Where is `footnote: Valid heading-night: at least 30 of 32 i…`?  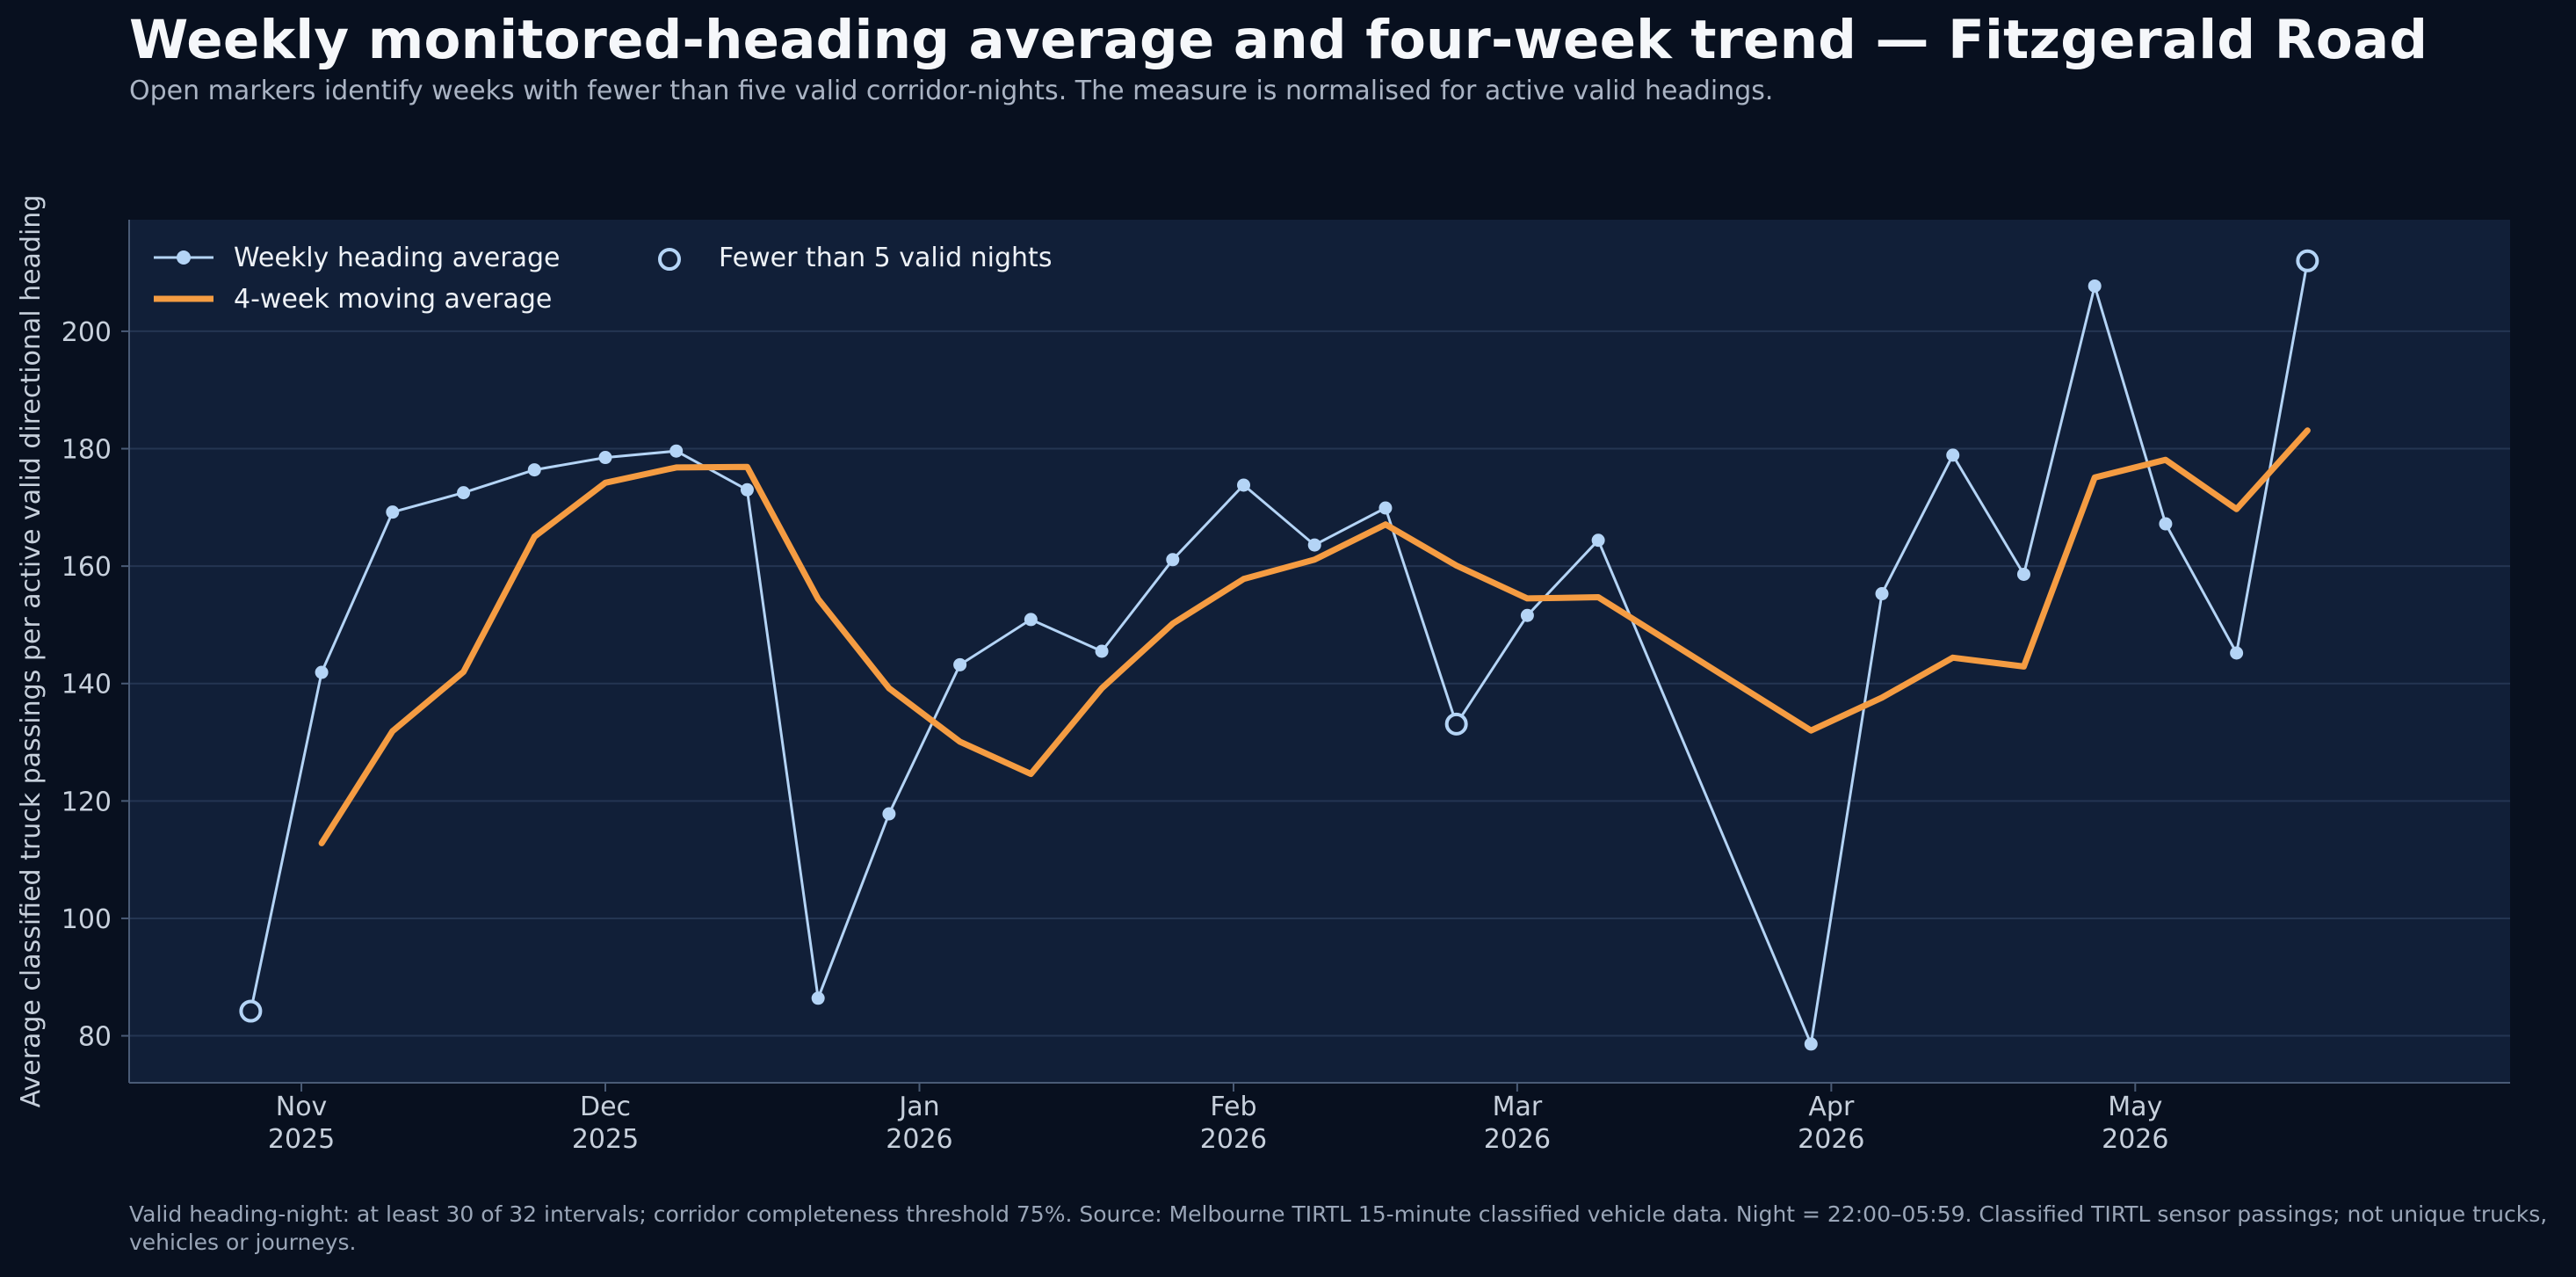 footnote: Valid heading-night: at least 30 of 32 i… is located at coordinates (1338, 1228).